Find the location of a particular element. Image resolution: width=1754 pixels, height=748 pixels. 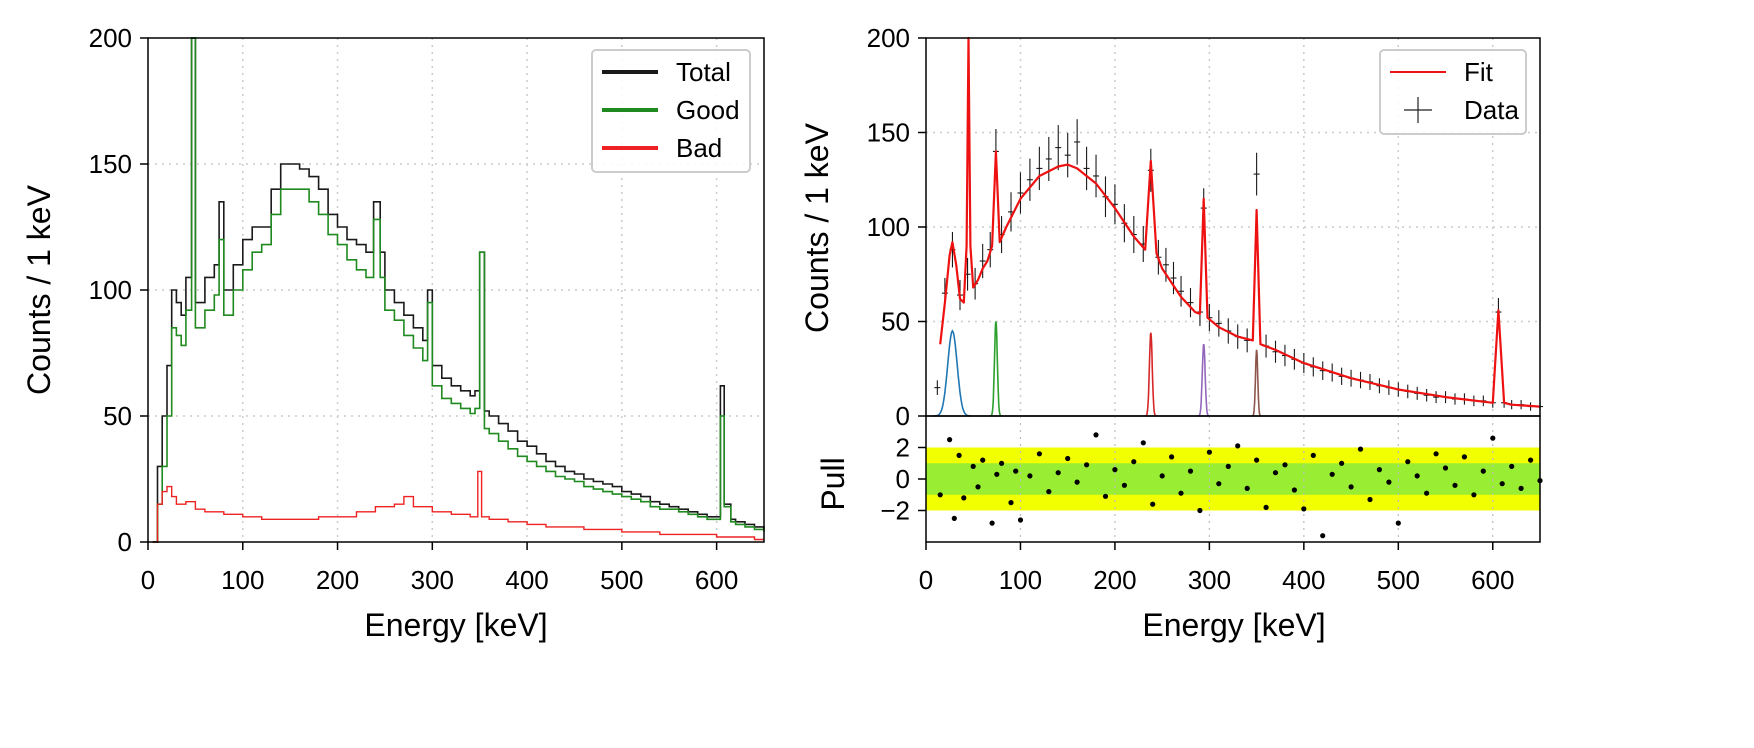

right-xtick-label: 0 is located at coordinates (926, 580).